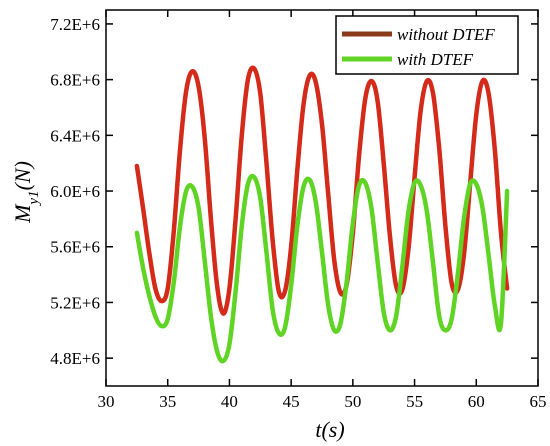 The image size is (550, 446). Describe the element at coordinates (446, 34) in the screenshot. I see `legend-label-1: without DTEF` at that location.